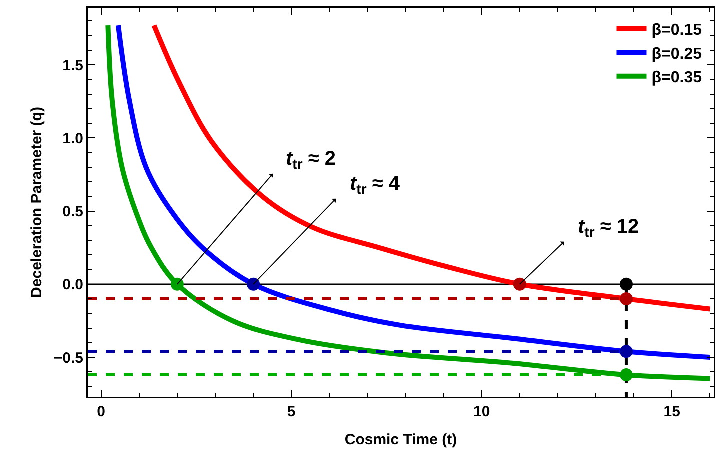 This screenshot has height=457, width=717. Describe the element at coordinates (101, 412) in the screenshot. I see `x-tick-label: 0` at that location.